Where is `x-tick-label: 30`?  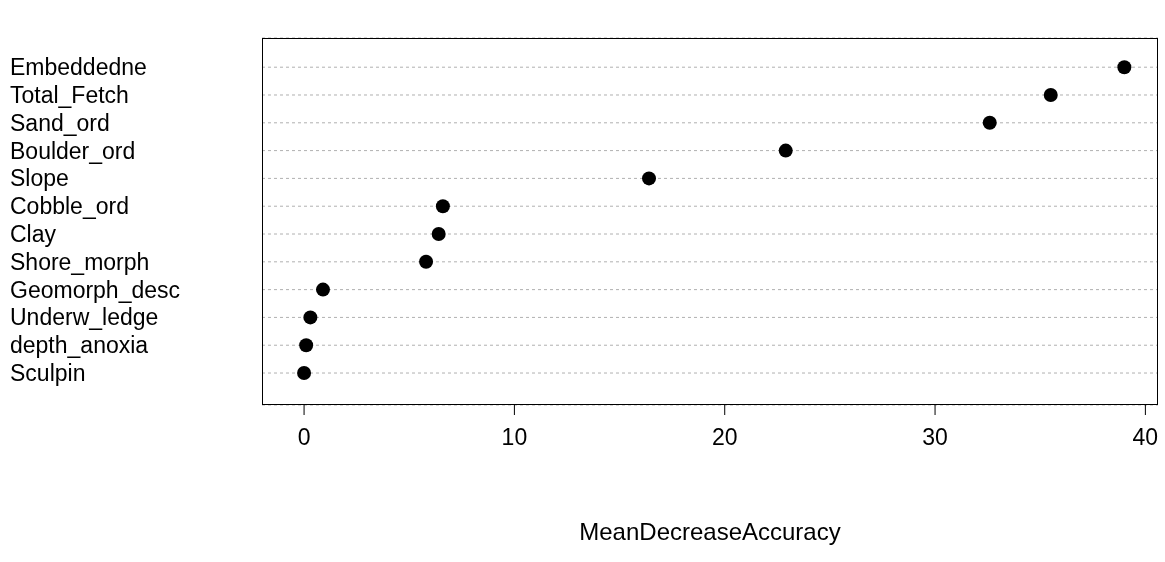 x-tick-label: 30 is located at coordinates (935, 437).